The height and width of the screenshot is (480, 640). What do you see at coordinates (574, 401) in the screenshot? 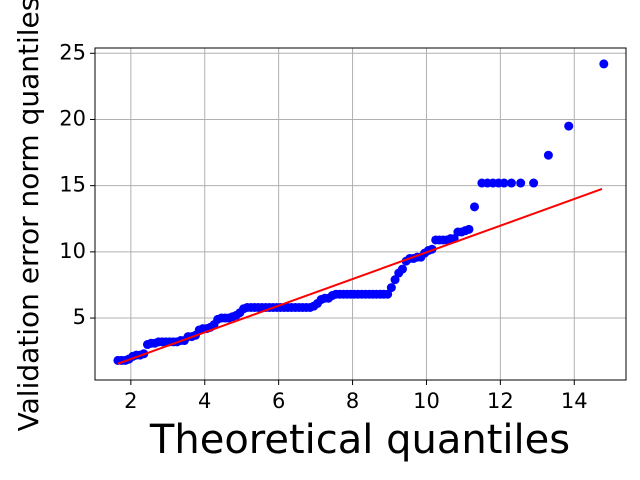
I see `x-tick-label: 14` at bounding box center [574, 401].